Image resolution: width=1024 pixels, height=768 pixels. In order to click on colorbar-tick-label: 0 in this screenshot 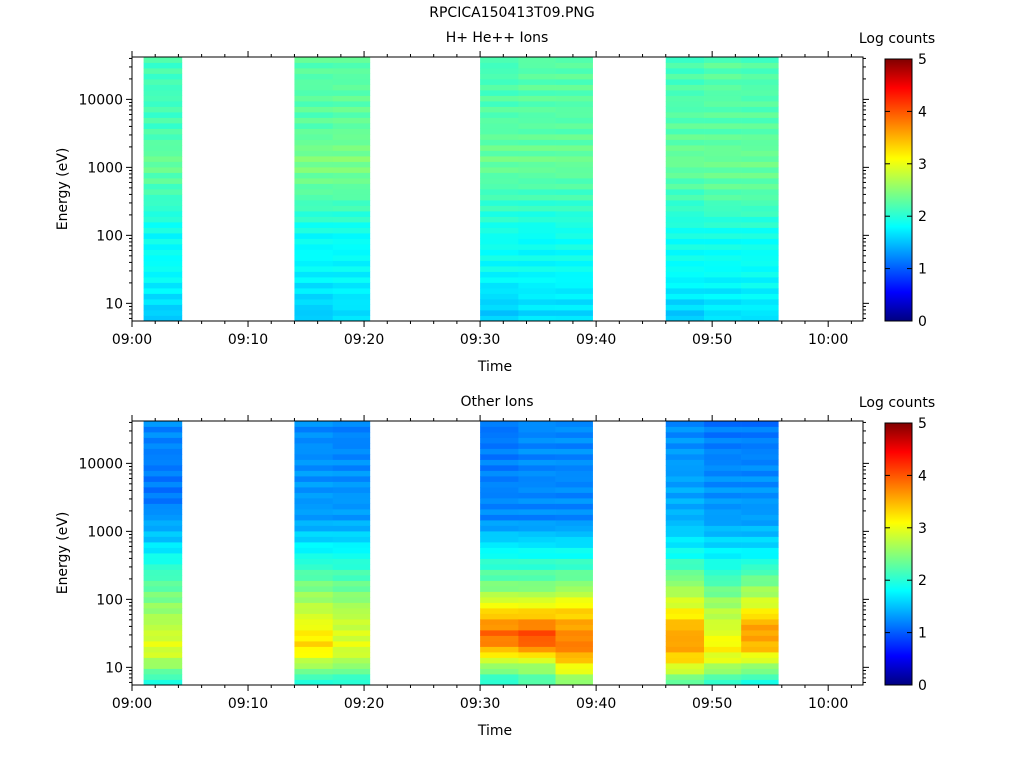, I will do `click(922, 686)`.